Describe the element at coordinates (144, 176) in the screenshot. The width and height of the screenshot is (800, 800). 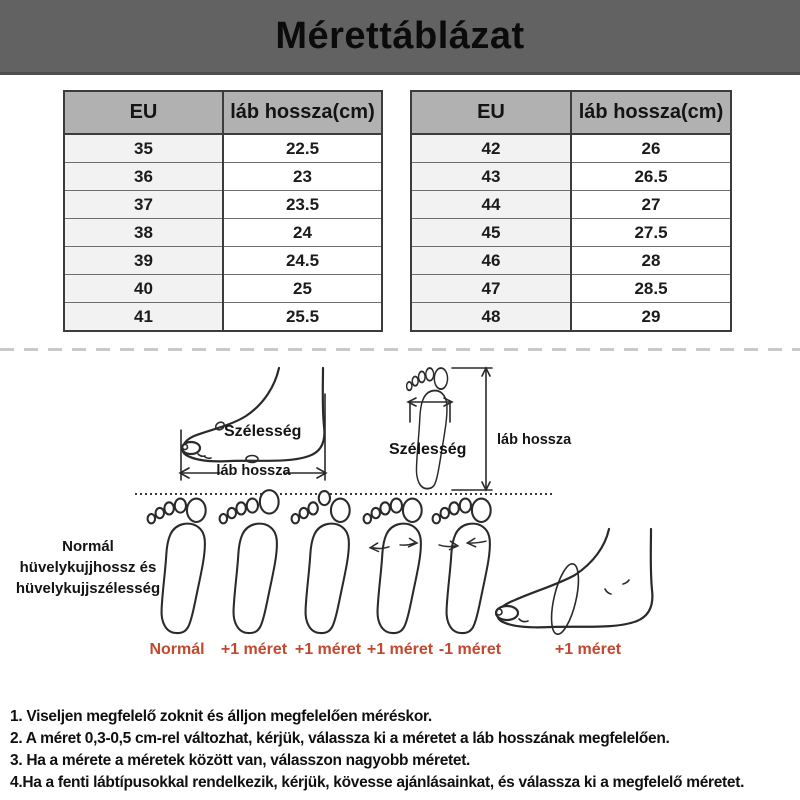
I see `eu-size-cell: 36` at that location.